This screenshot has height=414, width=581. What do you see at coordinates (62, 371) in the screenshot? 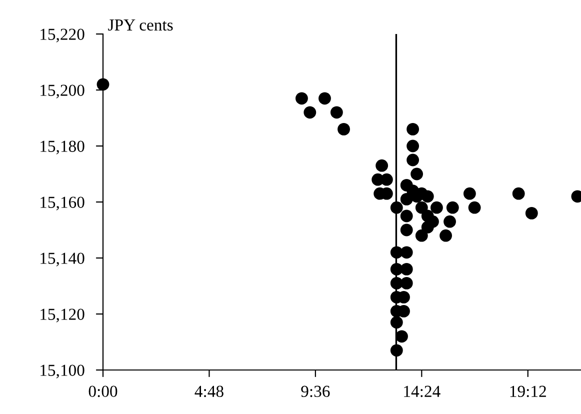
I see `y-tick-label: 15,100` at bounding box center [62, 371].